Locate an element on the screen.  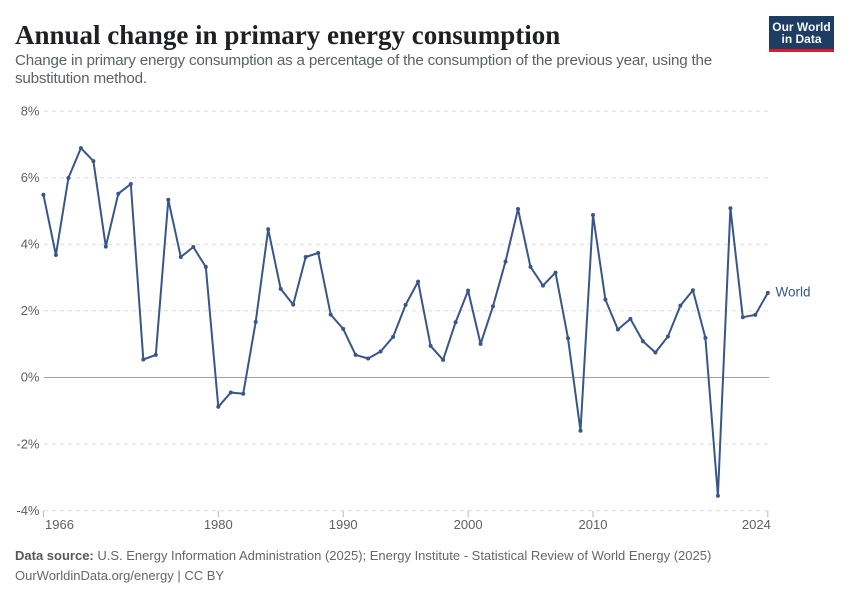
svg-text: 4% is located at coordinates (30, 244).